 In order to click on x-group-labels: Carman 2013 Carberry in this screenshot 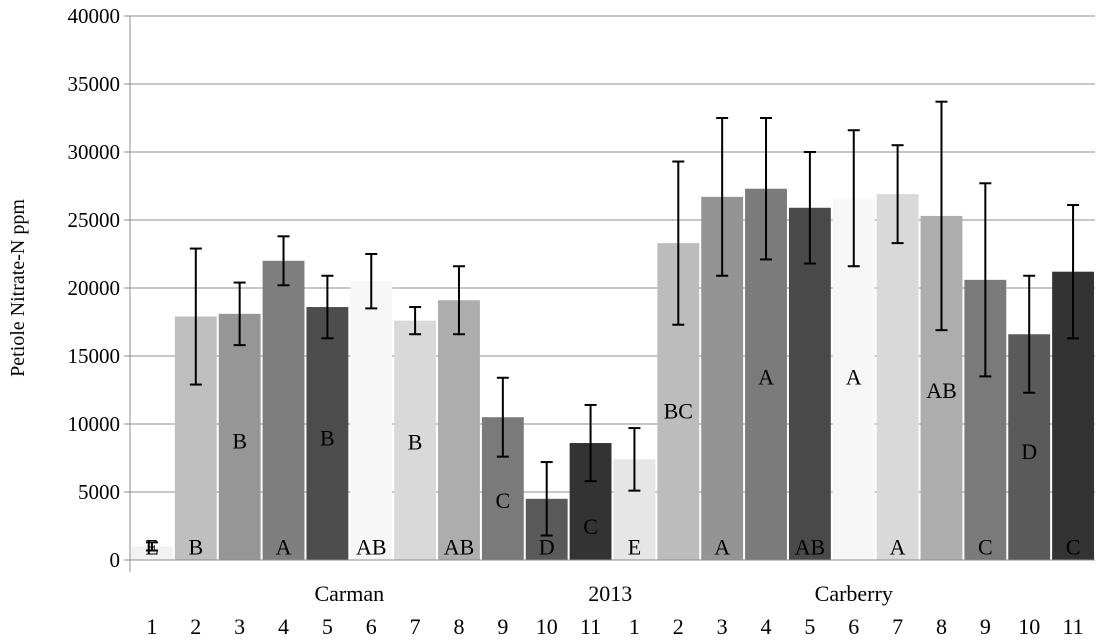, I will do `click(603, 593)`.